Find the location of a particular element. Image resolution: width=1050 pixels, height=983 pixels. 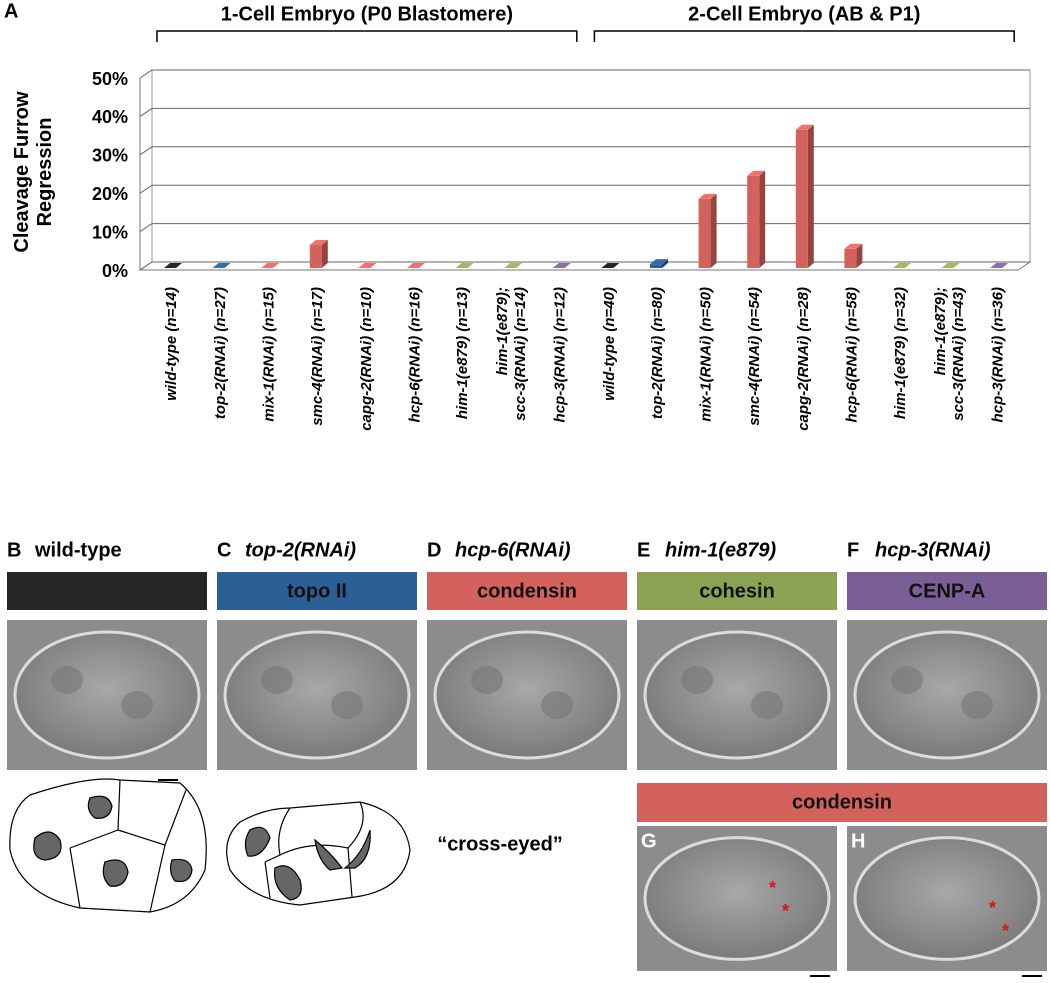

y-tick-label: 20% is located at coordinates (110, 194).